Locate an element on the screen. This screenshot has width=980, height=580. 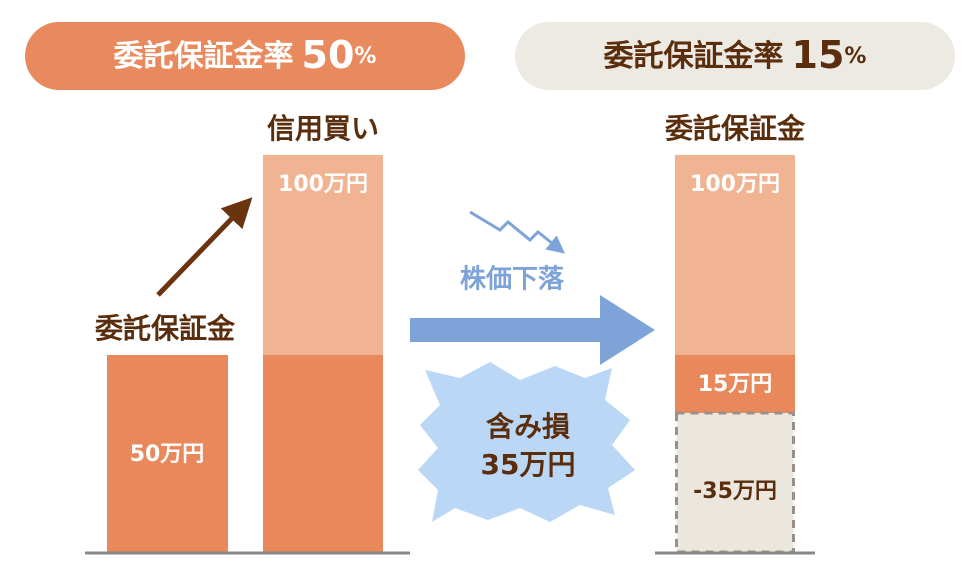
drop-label: 株価下落 is located at coordinates (512, 280).